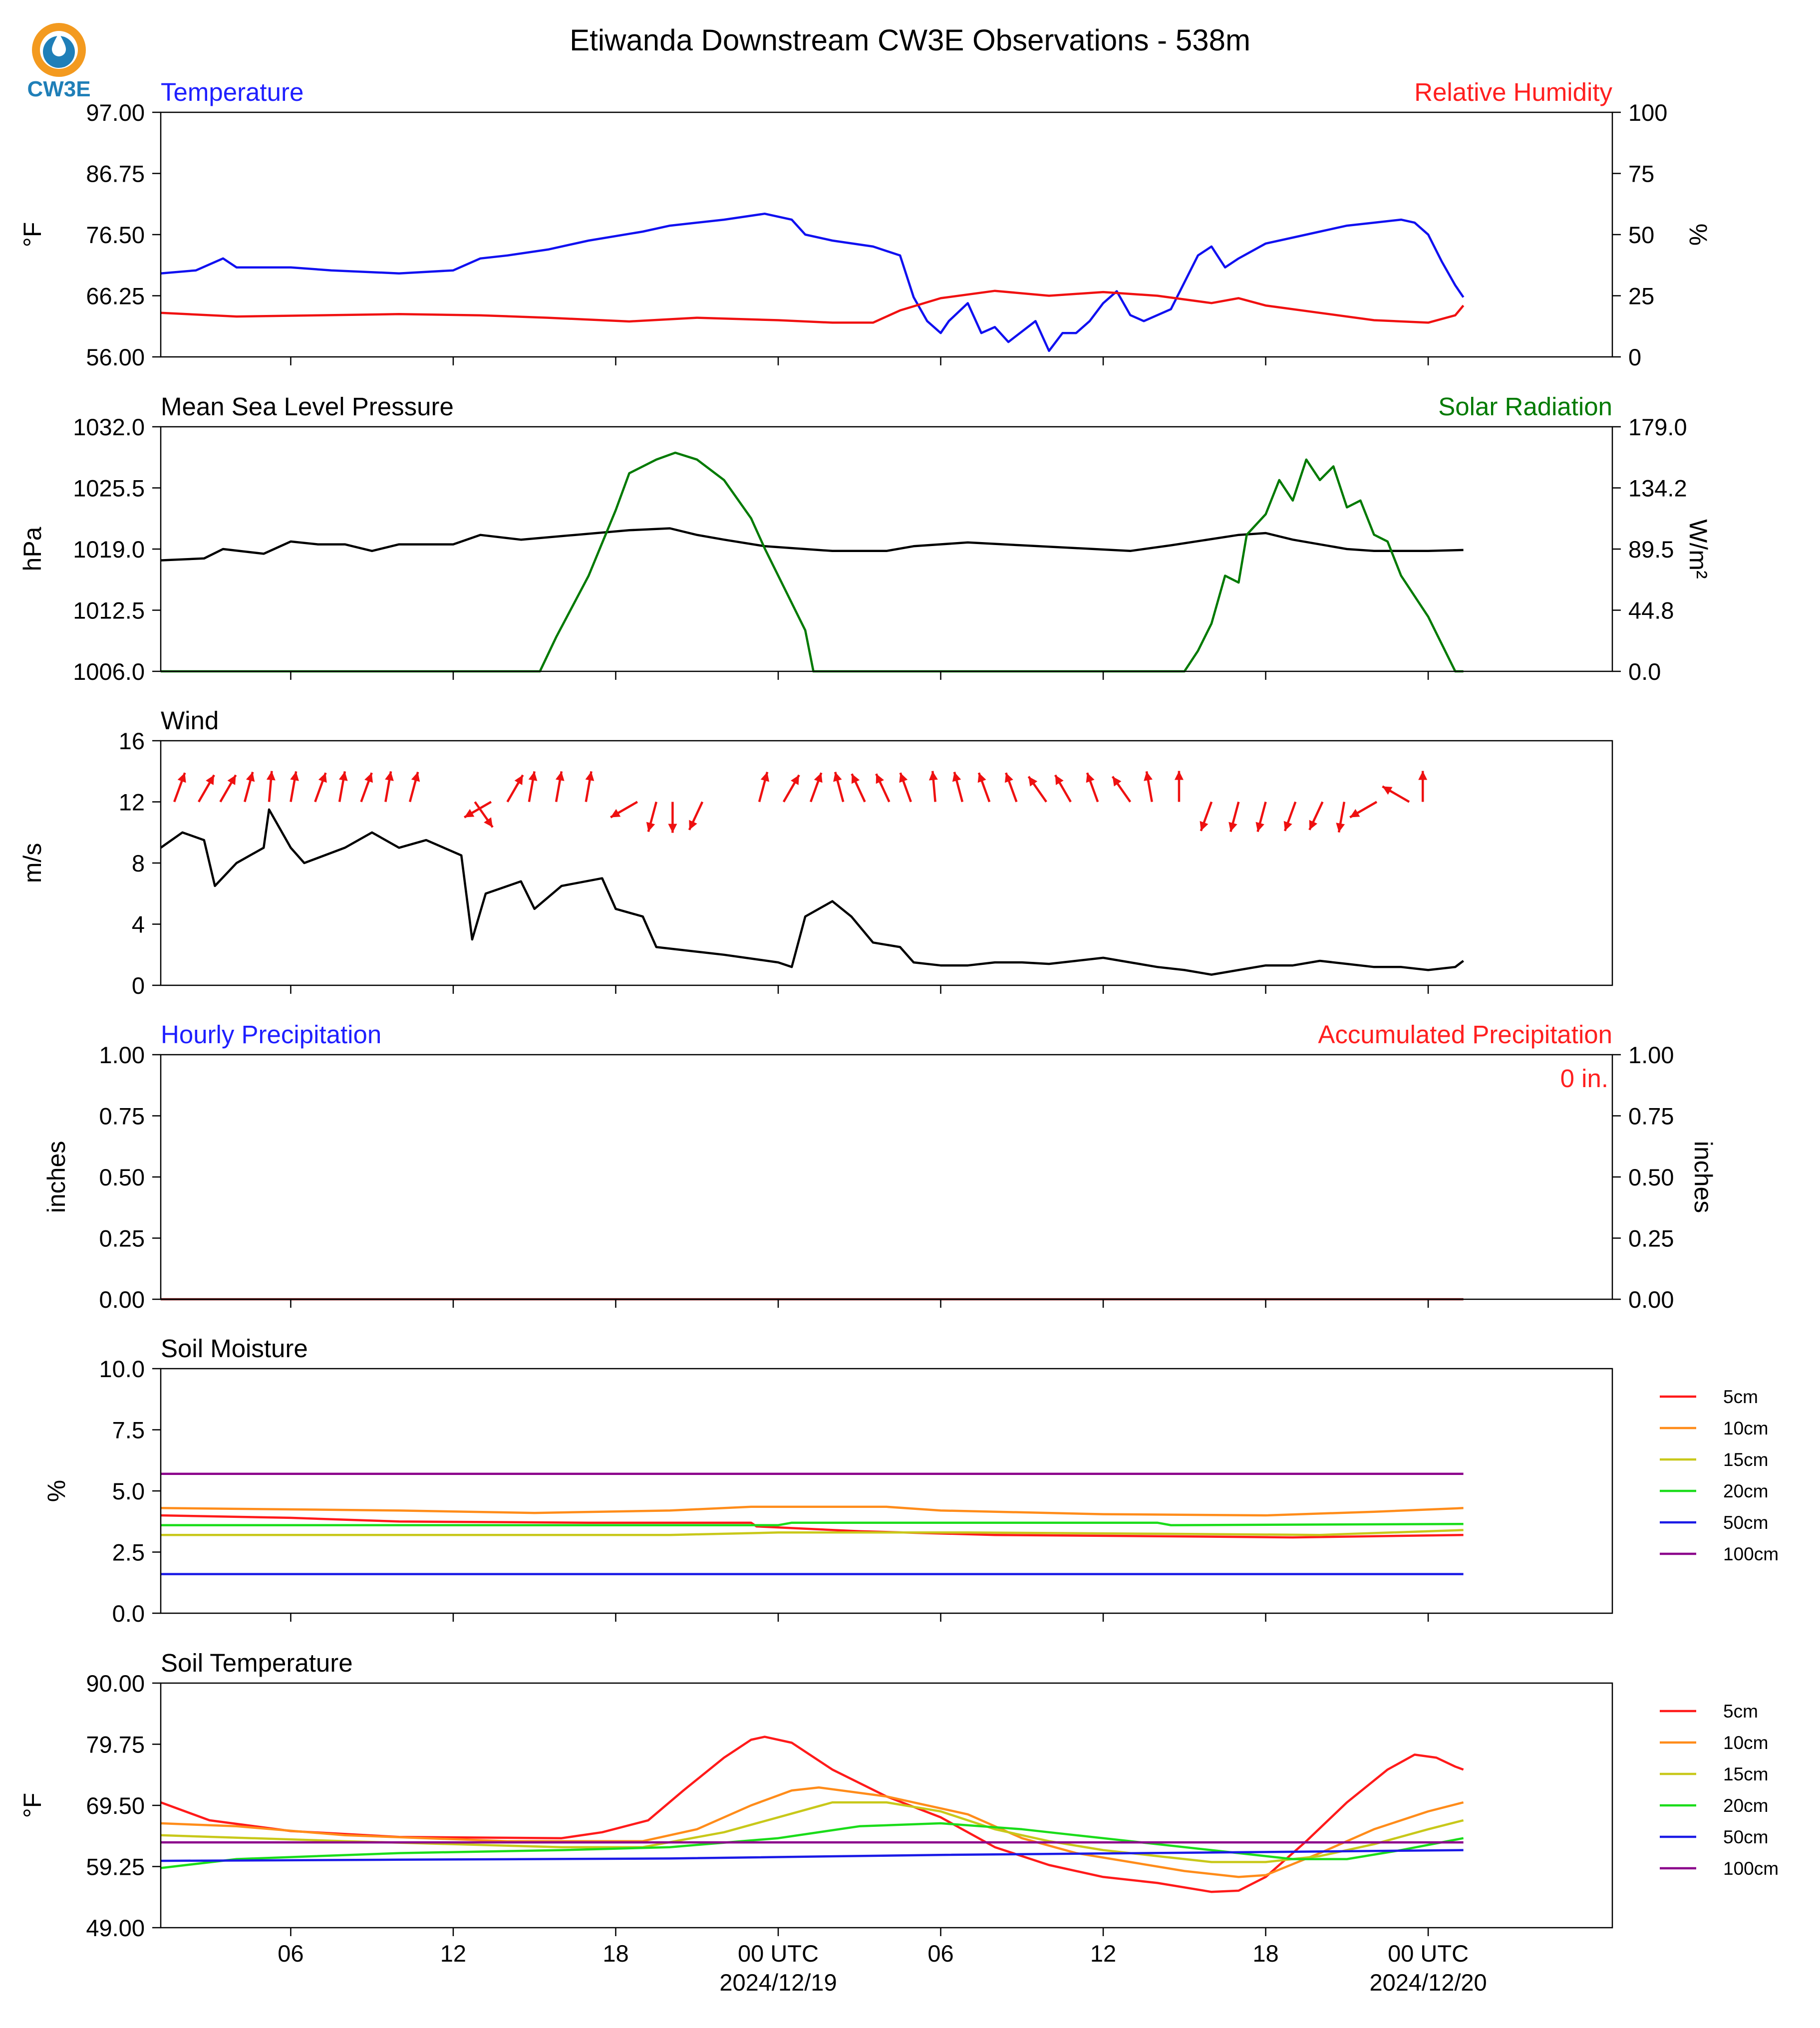  I want to click on y-tick-label: 0.0, so click(128, 1613).